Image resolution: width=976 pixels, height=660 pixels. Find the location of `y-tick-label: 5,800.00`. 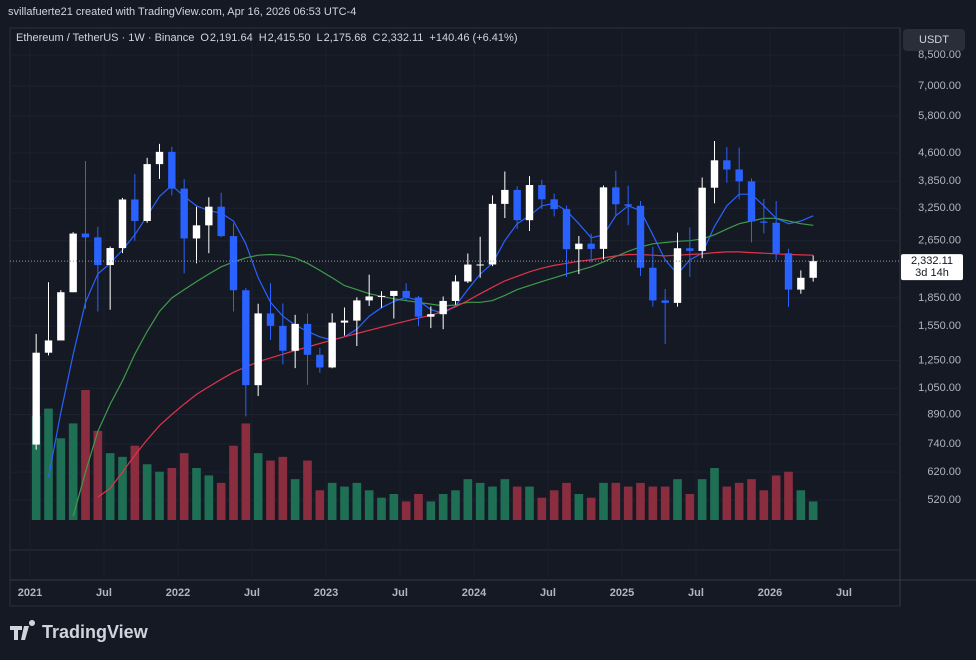

y-tick-label: 5,800.00 is located at coordinates (939, 116).